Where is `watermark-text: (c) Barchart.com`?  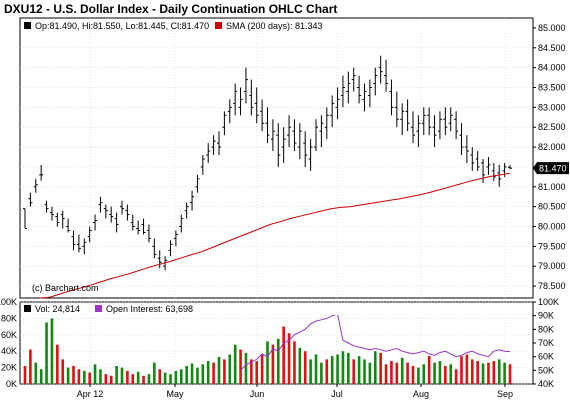 watermark-text: (c) Barchart.com is located at coordinates (65, 288).